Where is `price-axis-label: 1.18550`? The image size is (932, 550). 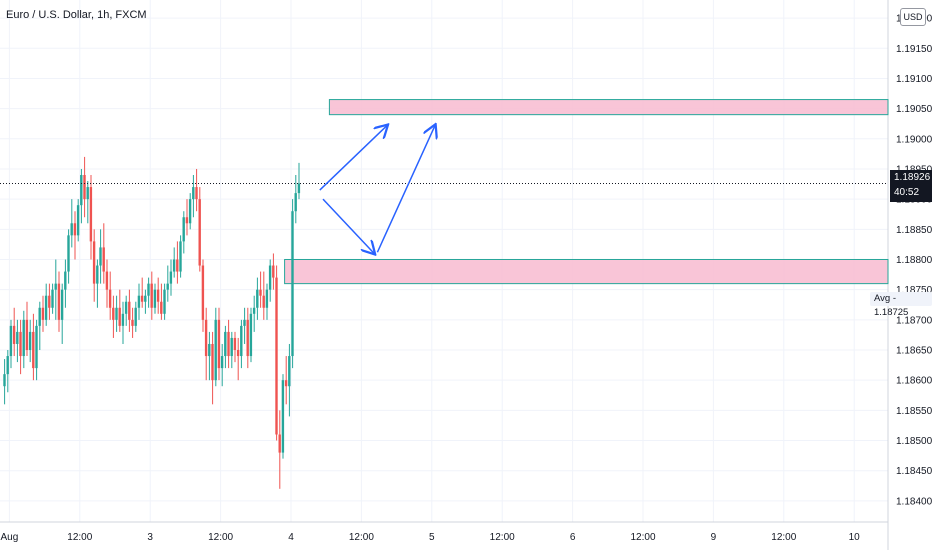 price-axis-label: 1.18550 is located at coordinates (914, 411).